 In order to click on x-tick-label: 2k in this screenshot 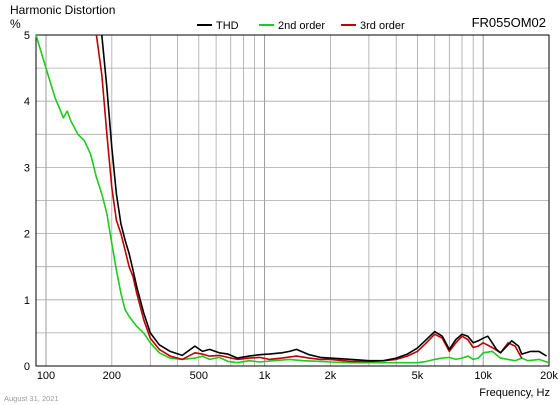, I will do `click(331, 376)`.